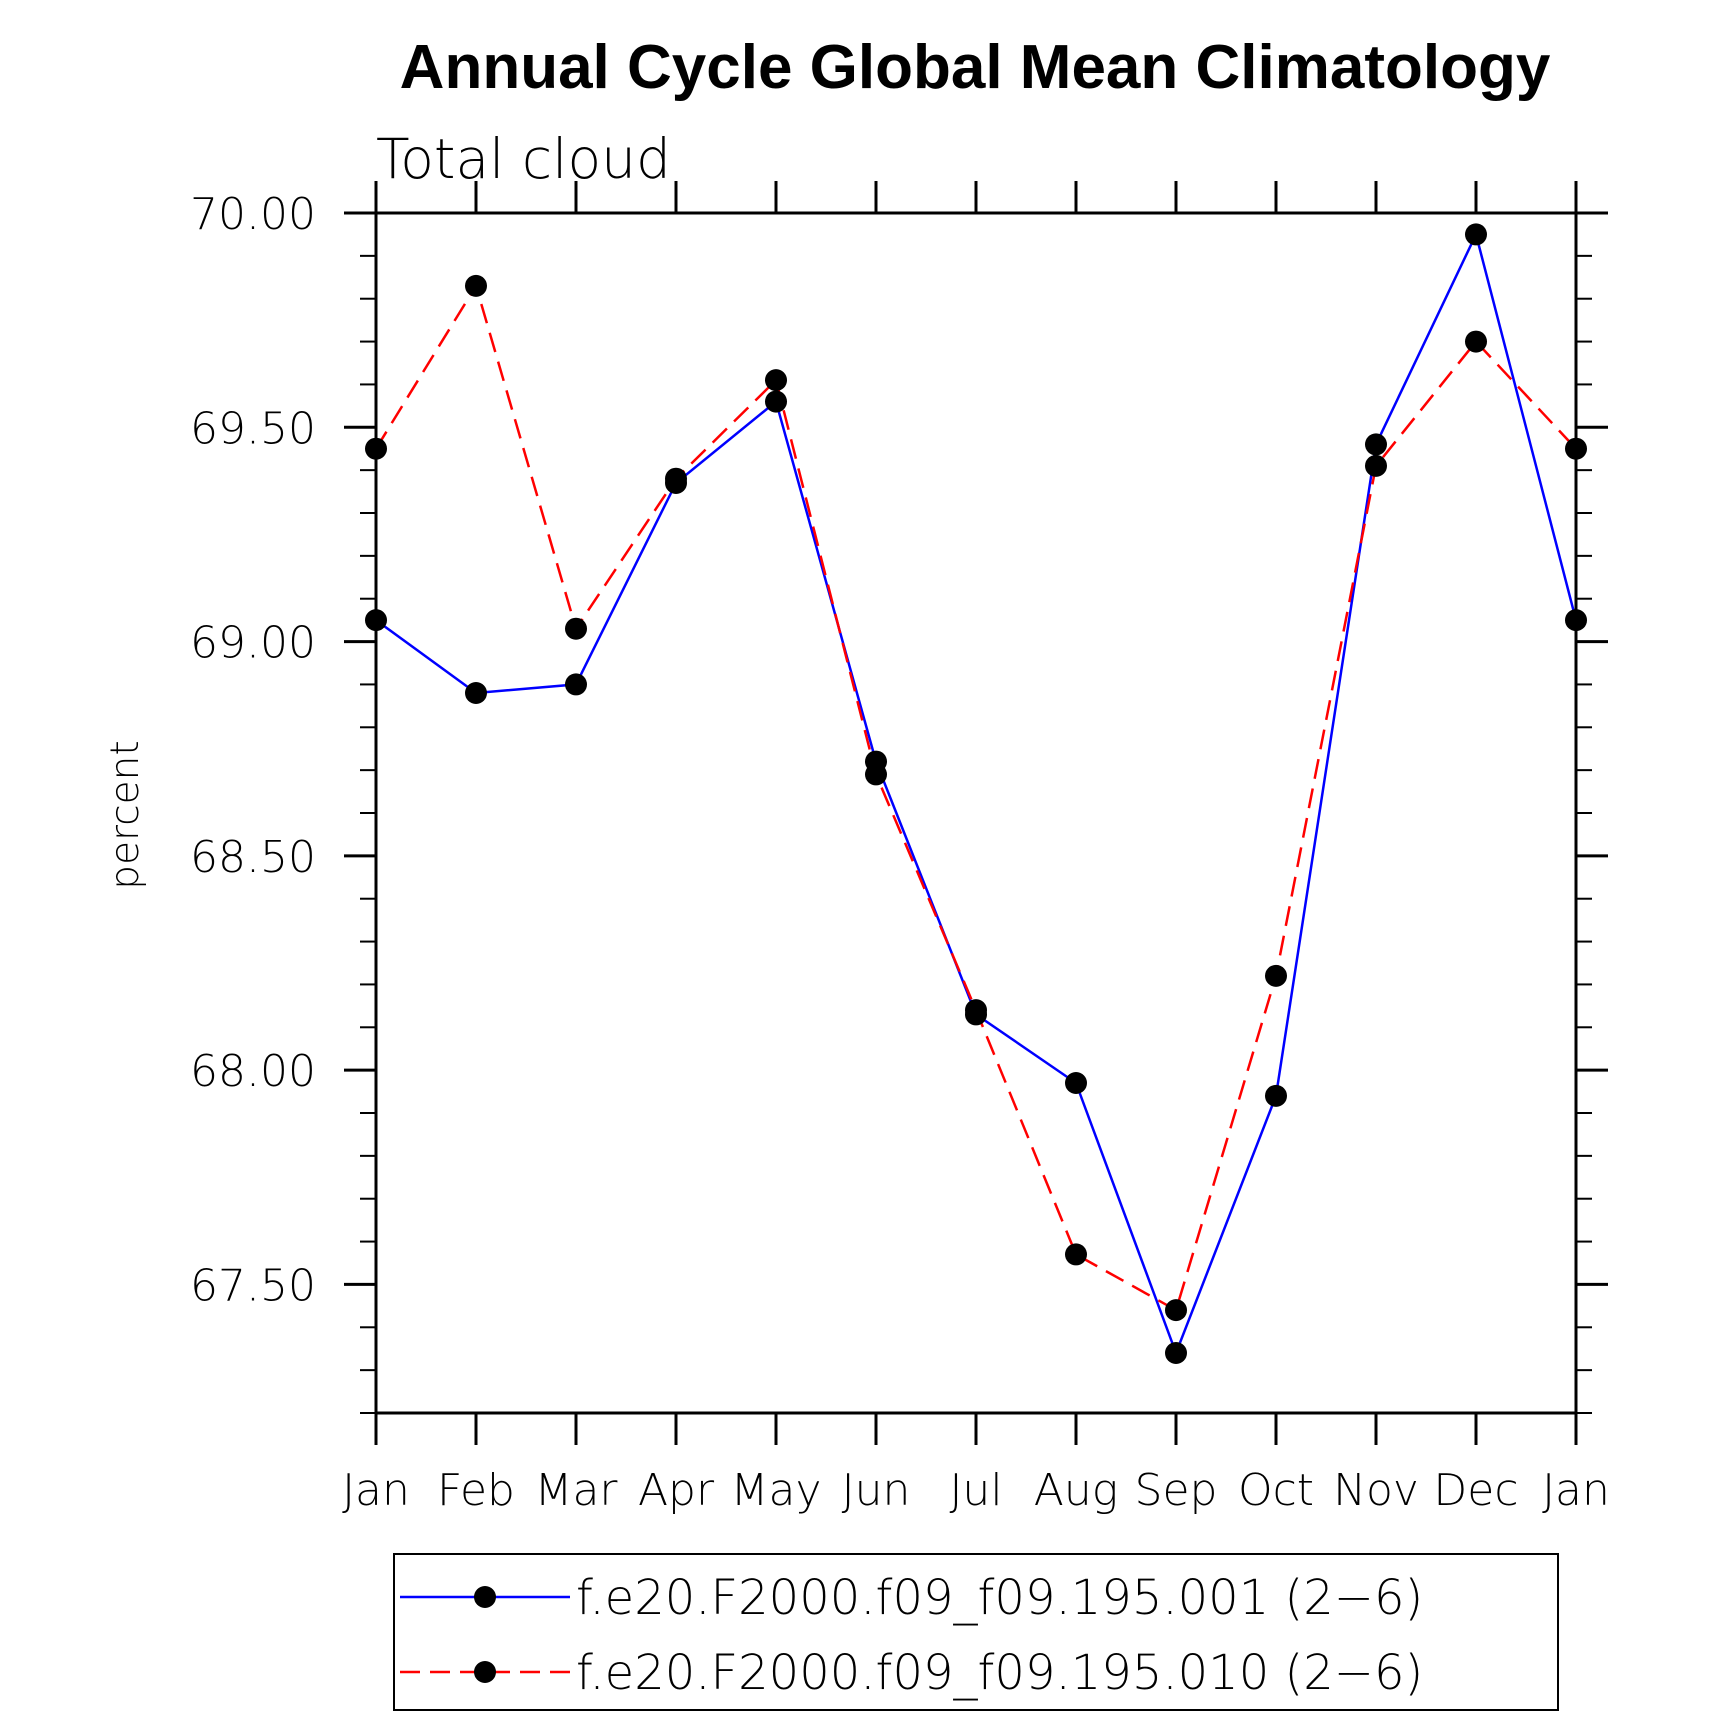 The width and height of the screenshot is (1710, 1713). What do you see at coordinates (253, 214) in the screenshot?
I see `y-tick-label: 70.00` at bounding box center [253, 214].